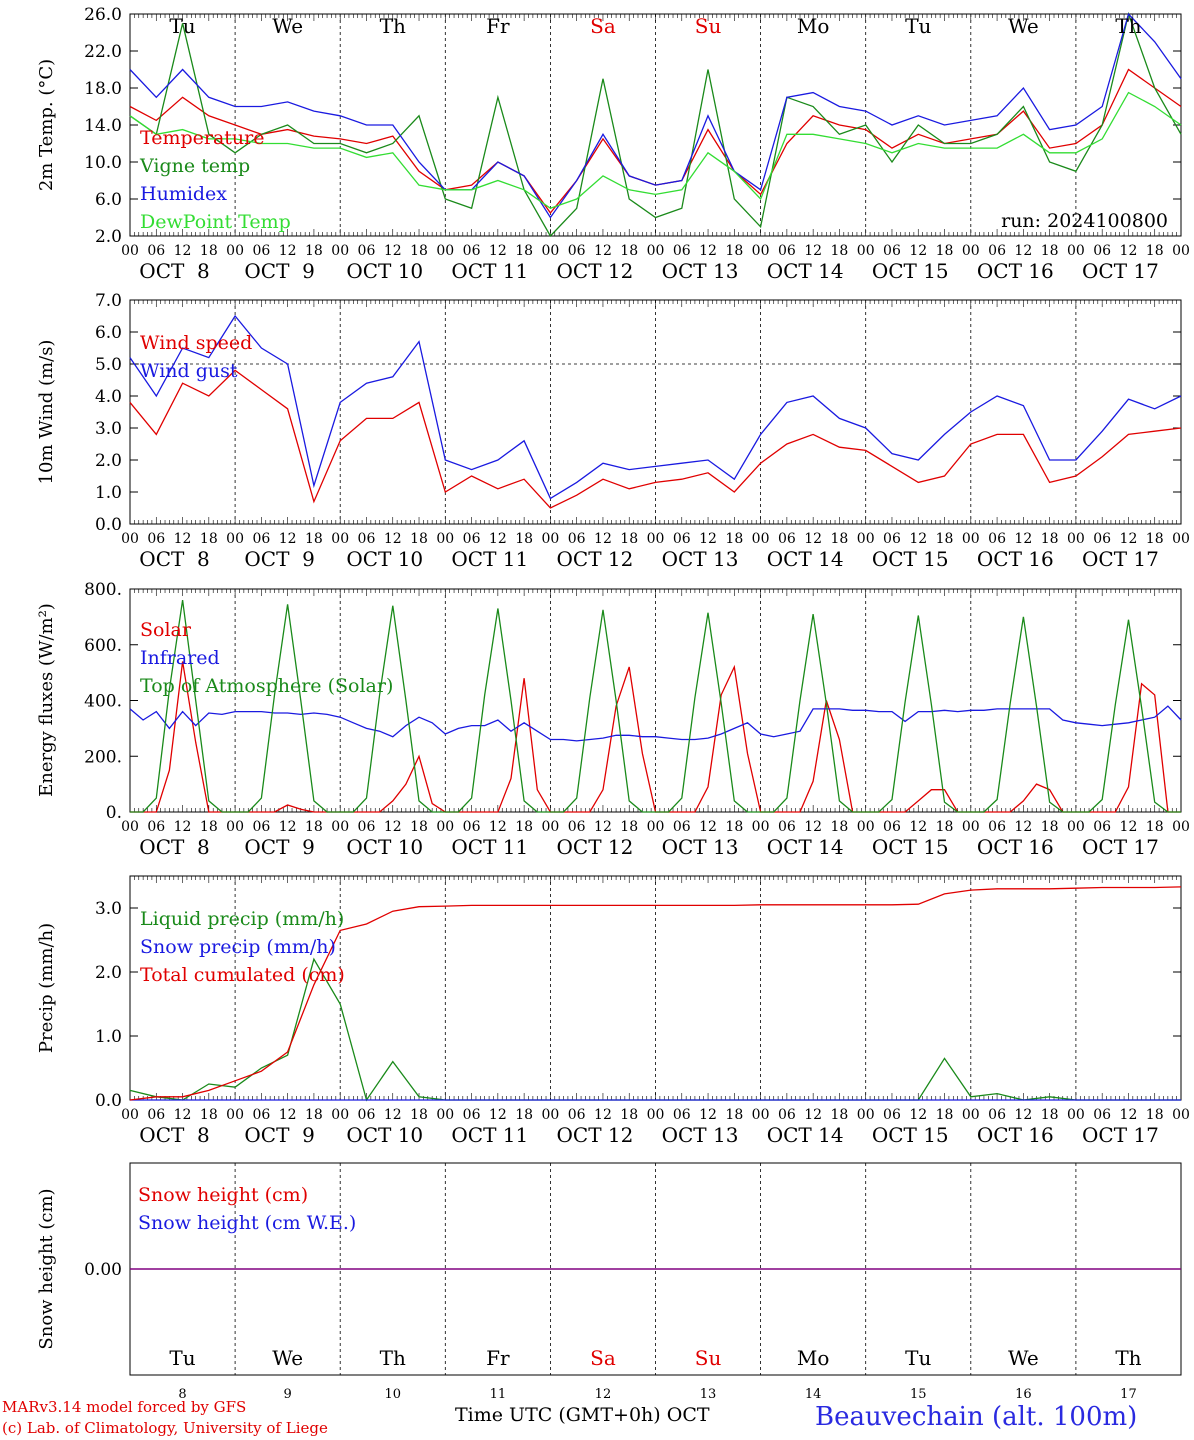 The height and width of the screenshot is (1440, 1194). What do you see at coordinates (655, 115) in the screenshot?
I see `series-line-humidex` at bounding box center [655, 115].